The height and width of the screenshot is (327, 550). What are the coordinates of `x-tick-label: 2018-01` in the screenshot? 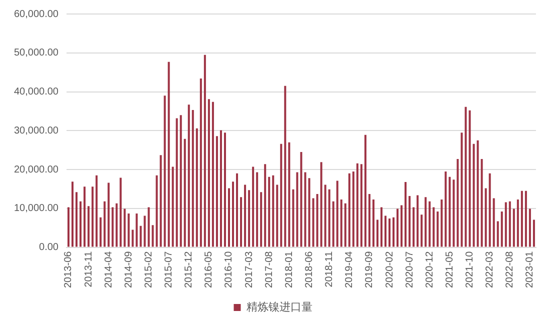 It's located at (289, 269).